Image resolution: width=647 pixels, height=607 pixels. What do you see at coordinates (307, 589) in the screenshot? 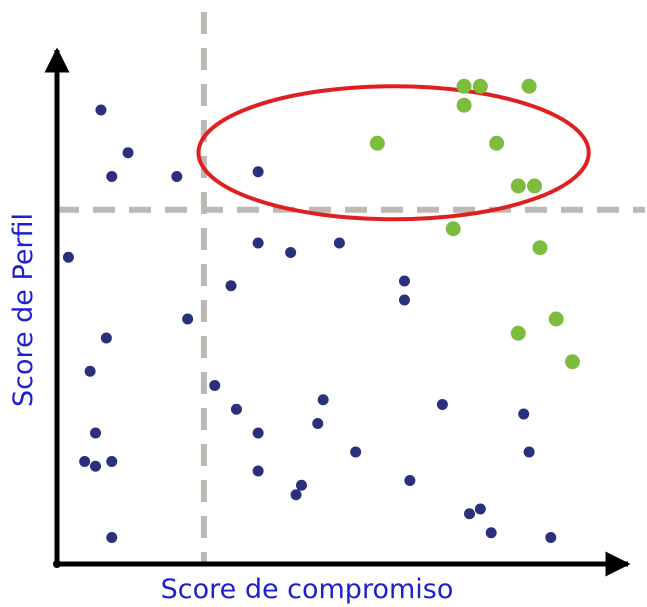
I see `x-axis-label: Score de compromiso` at bounding box center [307, 589].